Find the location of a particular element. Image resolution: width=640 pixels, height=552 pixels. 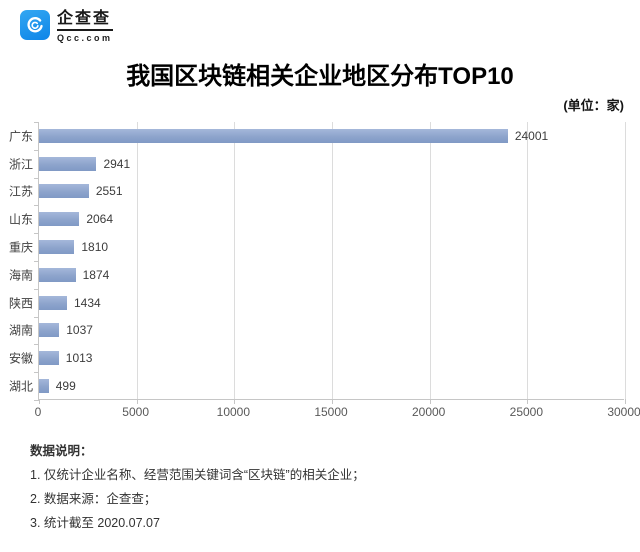

bar-row-安徽: 安徽 1013 is located at coordinates (316, 358).